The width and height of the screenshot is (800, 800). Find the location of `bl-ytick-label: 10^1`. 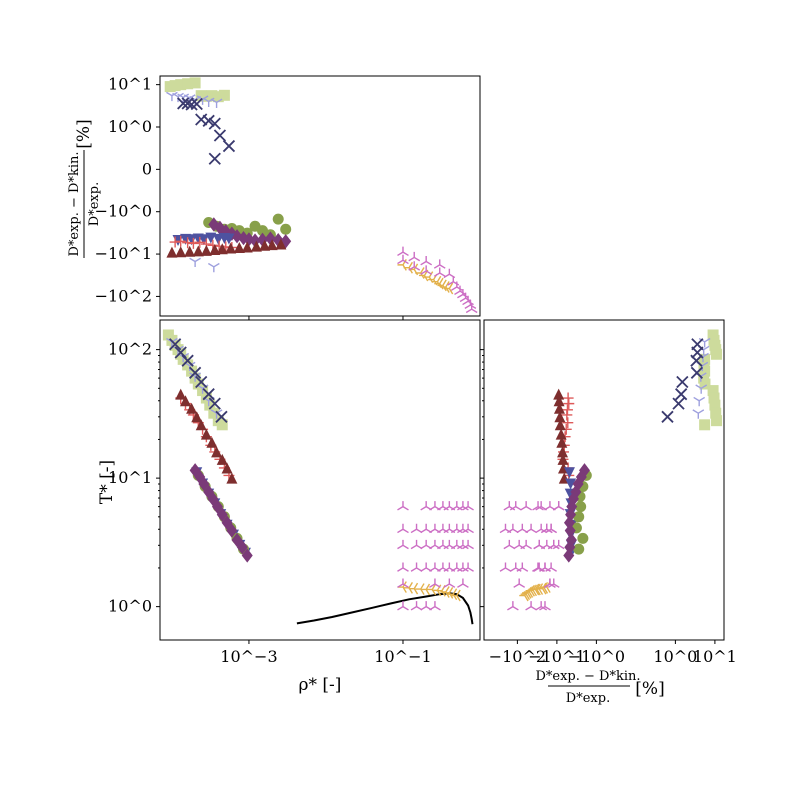

bl-ytick-label: 10^1 is located at coordinates (130, 477).